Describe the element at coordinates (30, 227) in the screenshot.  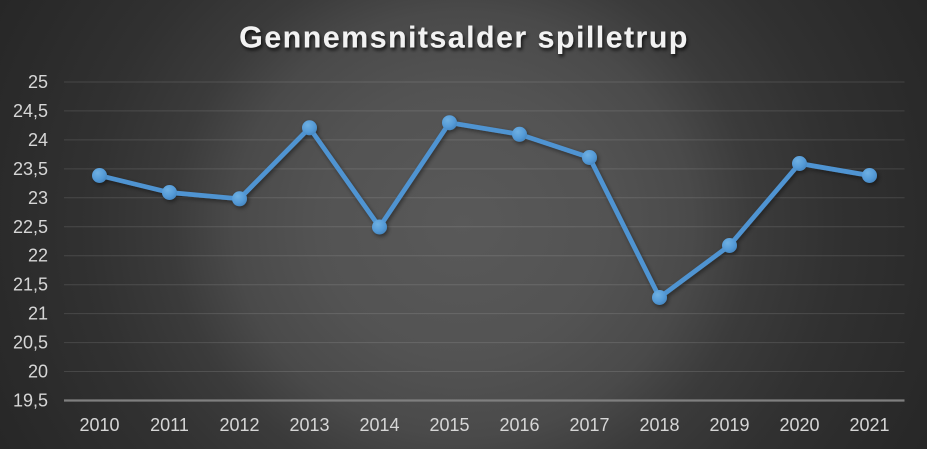
I see `svg-text: 22,5` at that location.